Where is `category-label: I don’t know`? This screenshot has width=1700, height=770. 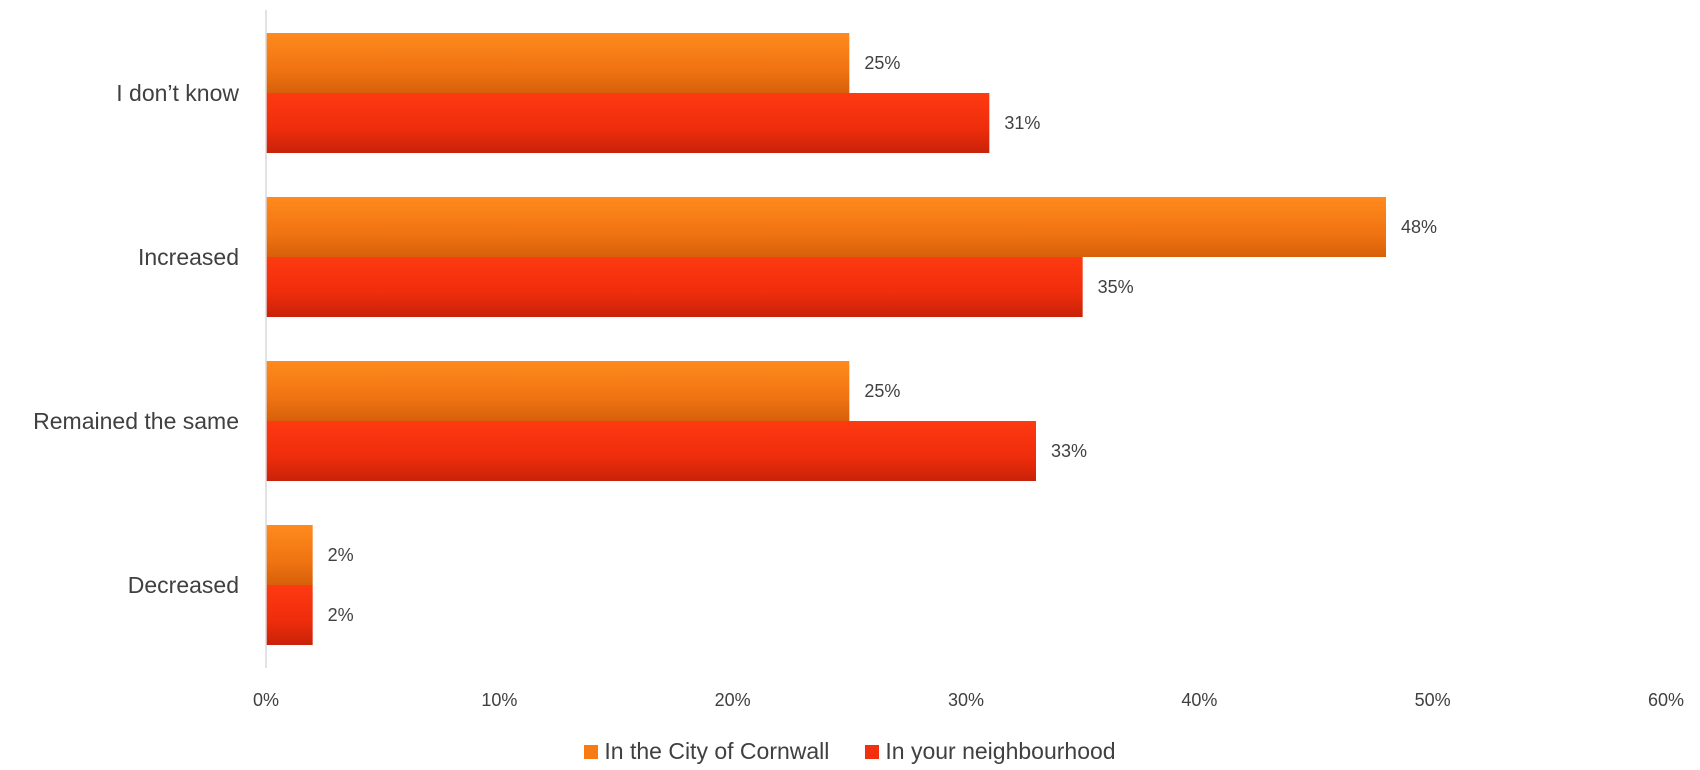
category-label: I don’t know is located at coordinates (177, 93).